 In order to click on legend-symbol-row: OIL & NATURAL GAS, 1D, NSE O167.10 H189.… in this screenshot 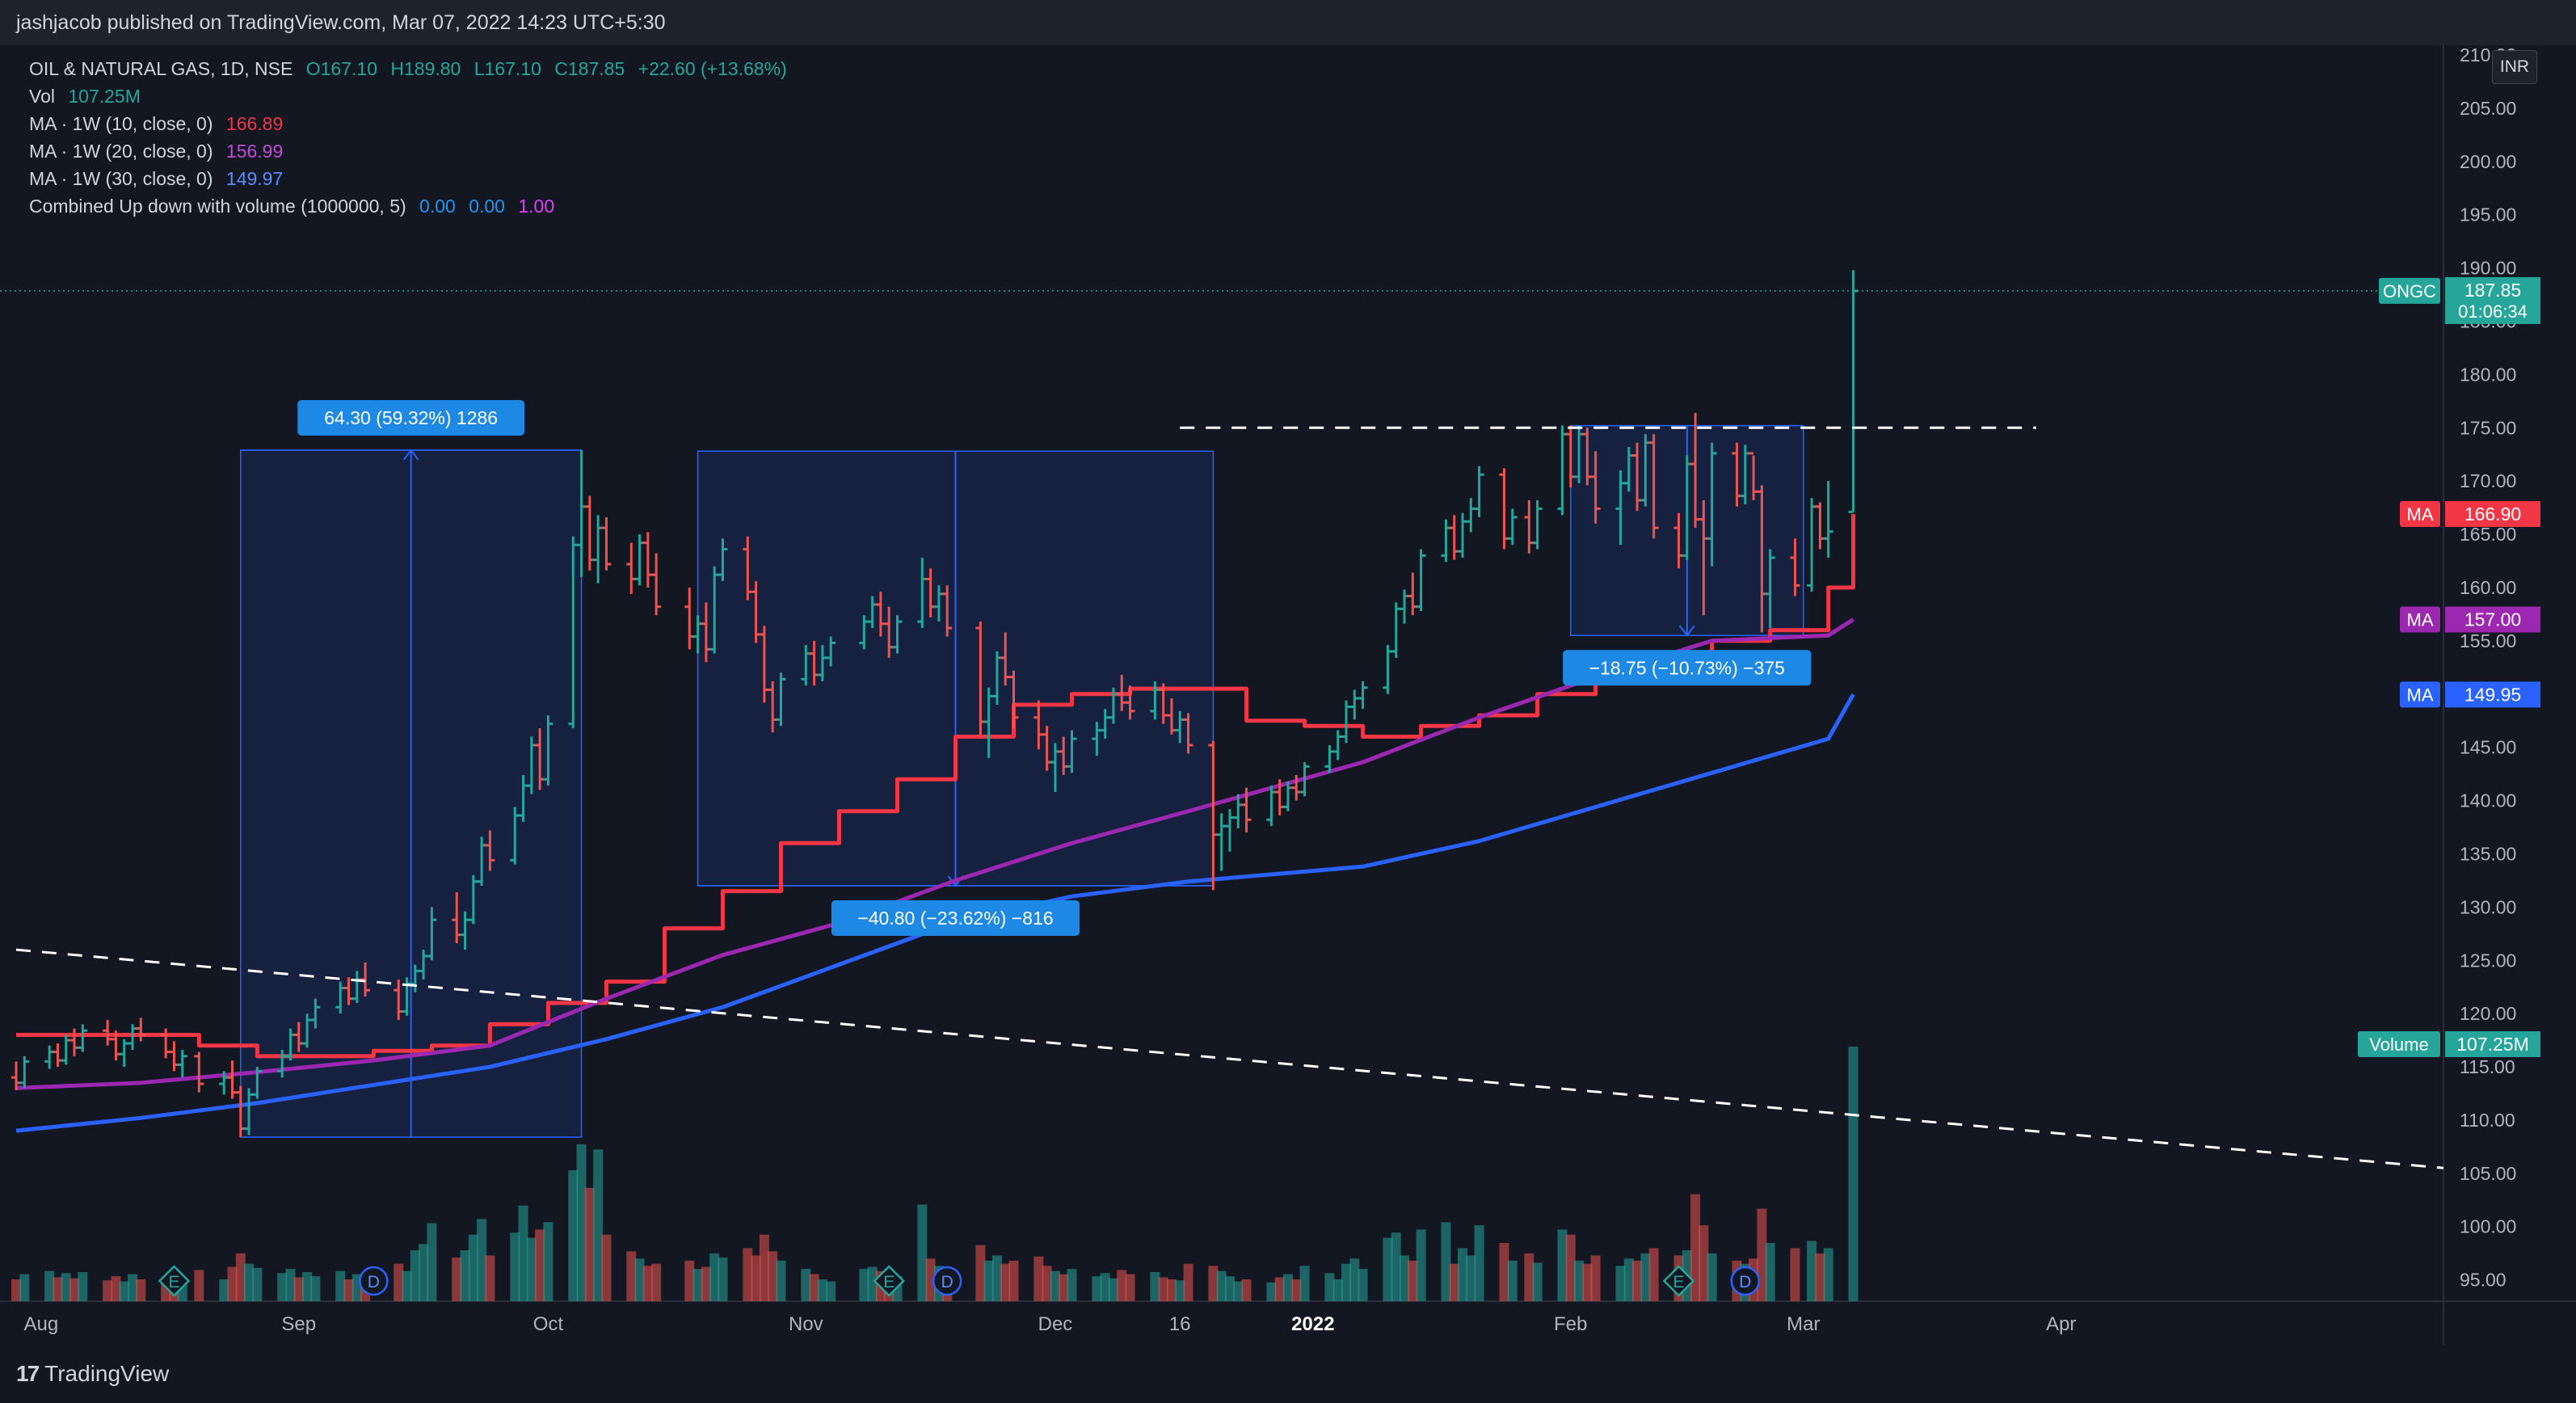, I will do `click(408, 68)`.